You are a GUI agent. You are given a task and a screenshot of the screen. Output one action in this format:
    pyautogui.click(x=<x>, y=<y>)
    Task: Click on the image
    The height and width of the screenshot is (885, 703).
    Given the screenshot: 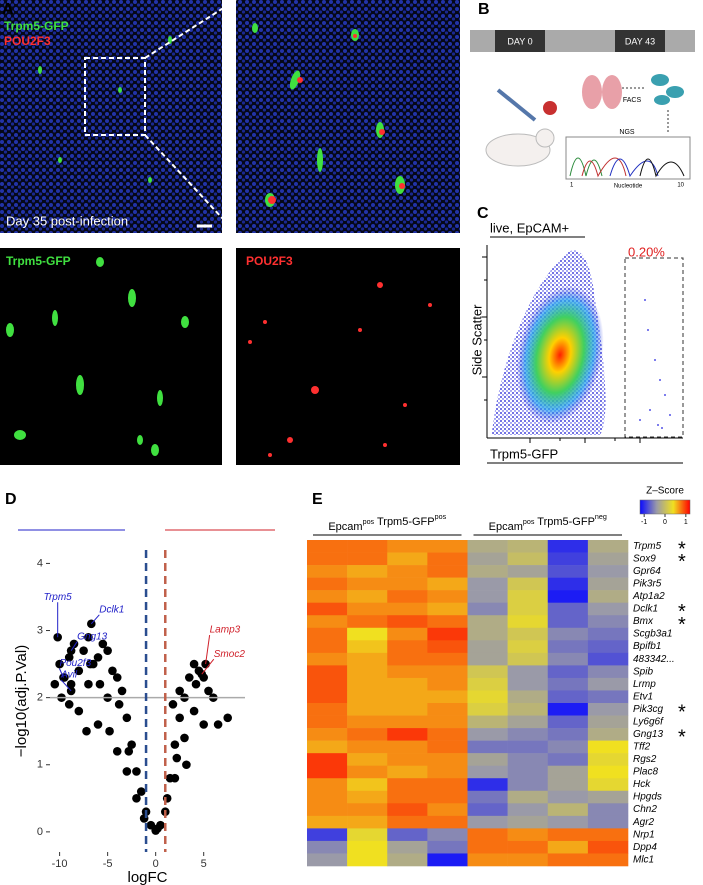 What is the action you would take?
    pyautogui.click(x=348, y=356)
    